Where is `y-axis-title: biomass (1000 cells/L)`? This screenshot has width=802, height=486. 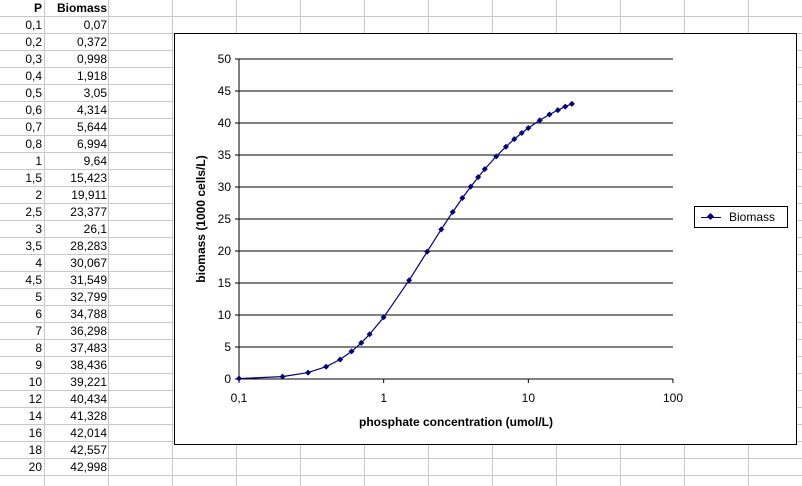
y-axis-title: biomass (1000 cells/L) is located at coordinates (201, 218).